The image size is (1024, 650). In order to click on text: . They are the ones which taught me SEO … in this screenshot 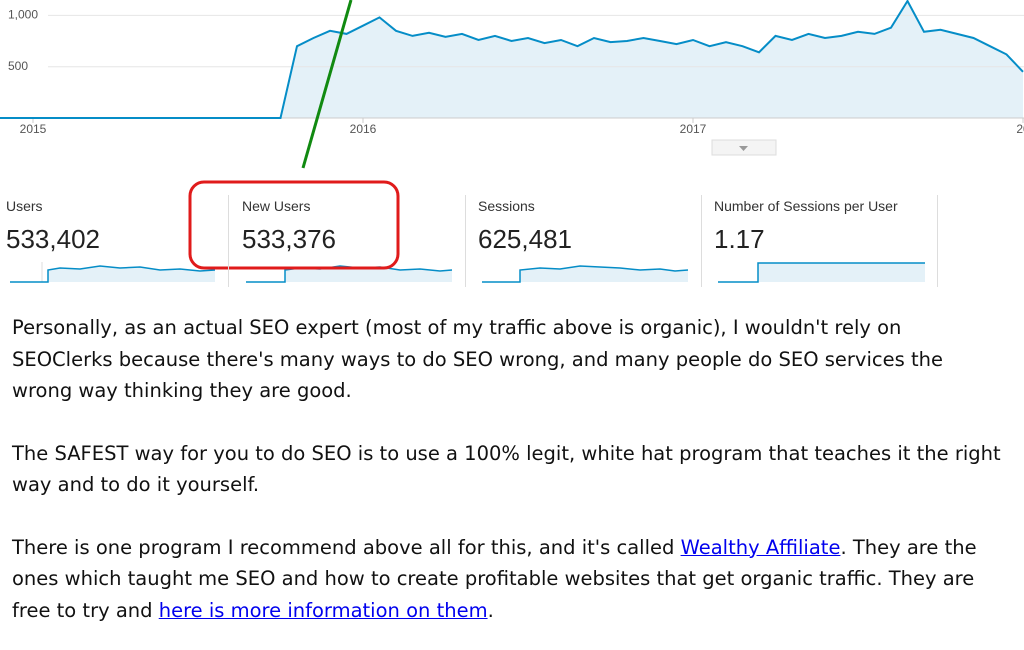, I will do `click(494, 578)`.